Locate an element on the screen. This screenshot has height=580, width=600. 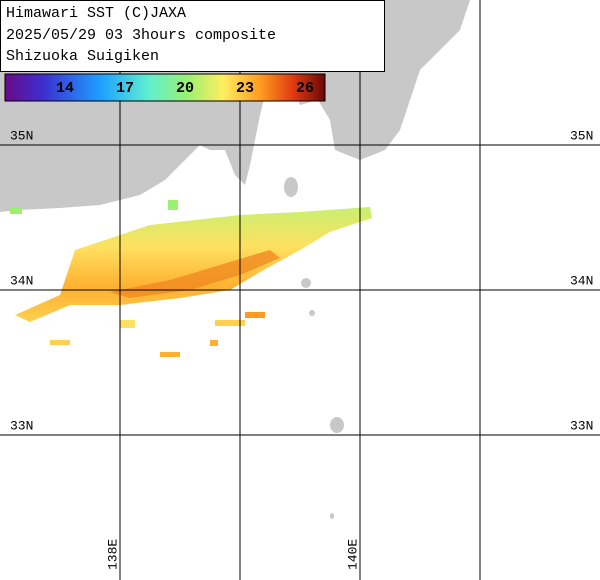
sst-band is located at coordinates (193, 264).